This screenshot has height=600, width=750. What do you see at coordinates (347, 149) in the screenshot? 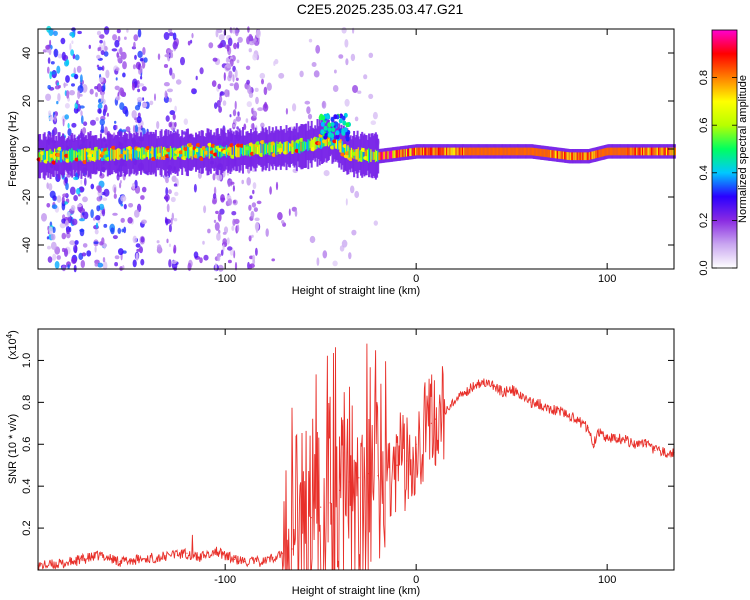
I see `y-tick: 0` at bounding box center [347, 149].